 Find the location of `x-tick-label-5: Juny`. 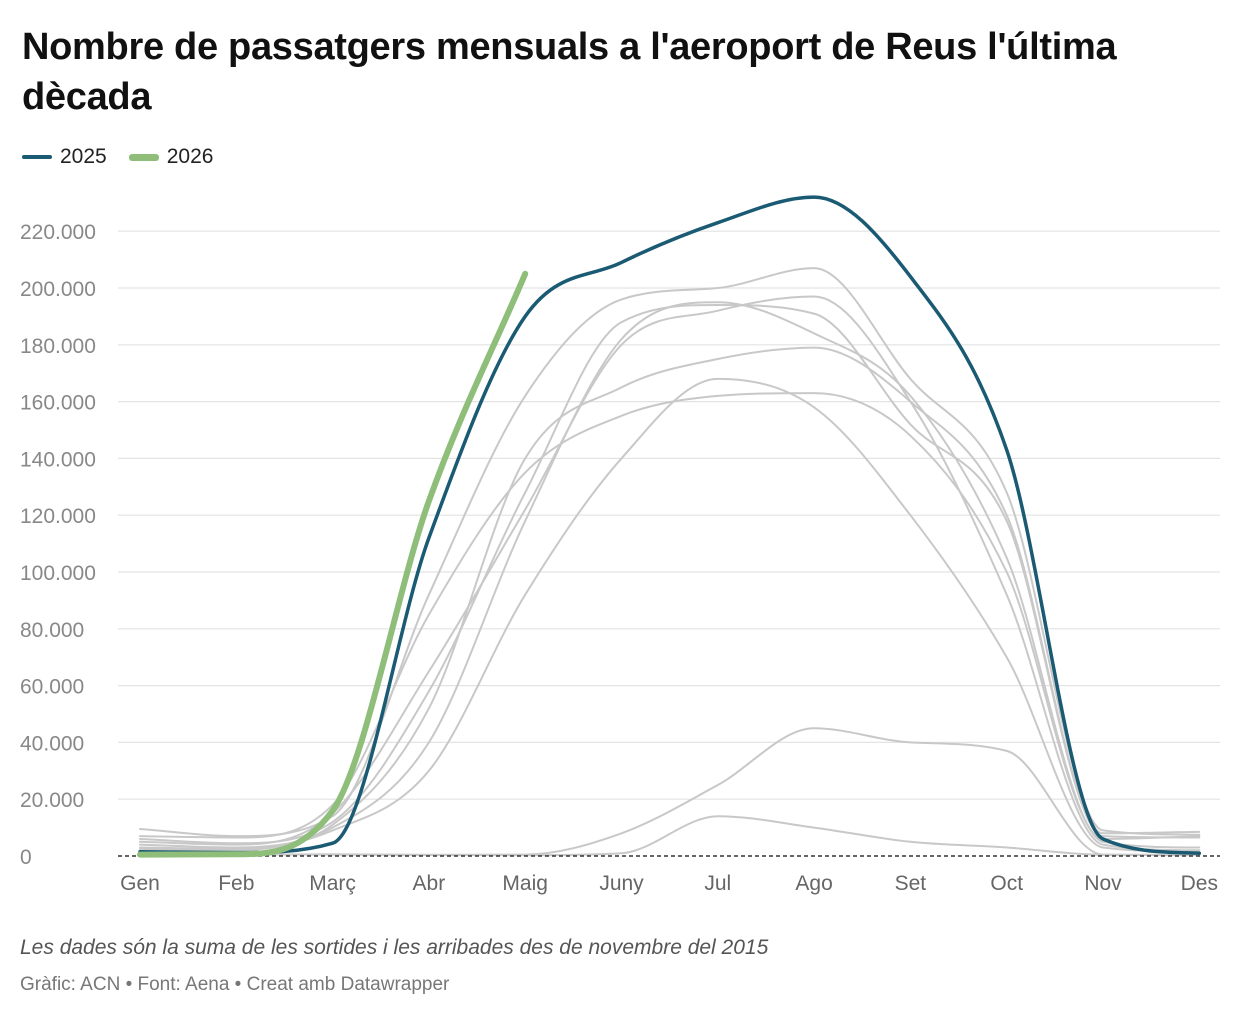

x-tick-label-5: Juny is located at coordinates (621, 883).